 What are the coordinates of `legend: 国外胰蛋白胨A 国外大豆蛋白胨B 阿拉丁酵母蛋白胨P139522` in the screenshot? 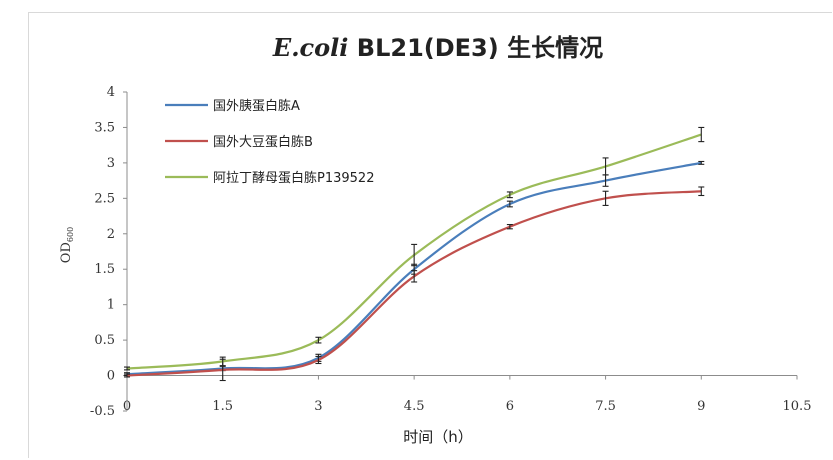 It's located at (269, 142).